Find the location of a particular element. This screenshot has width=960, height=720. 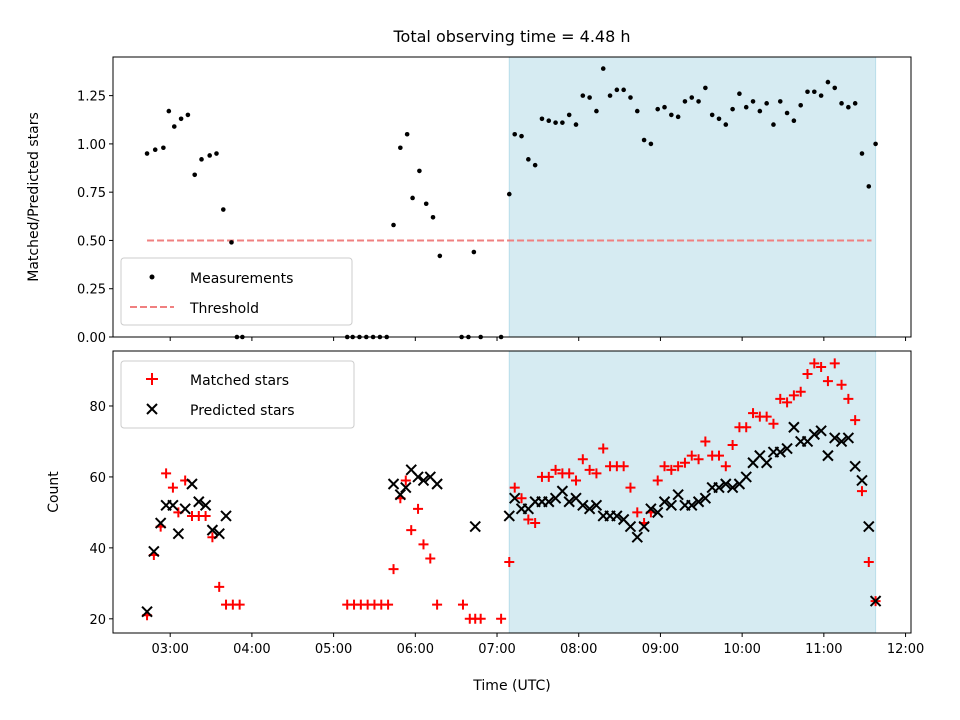

xtick-label: 09:00 is located at coordinates (660, 649).